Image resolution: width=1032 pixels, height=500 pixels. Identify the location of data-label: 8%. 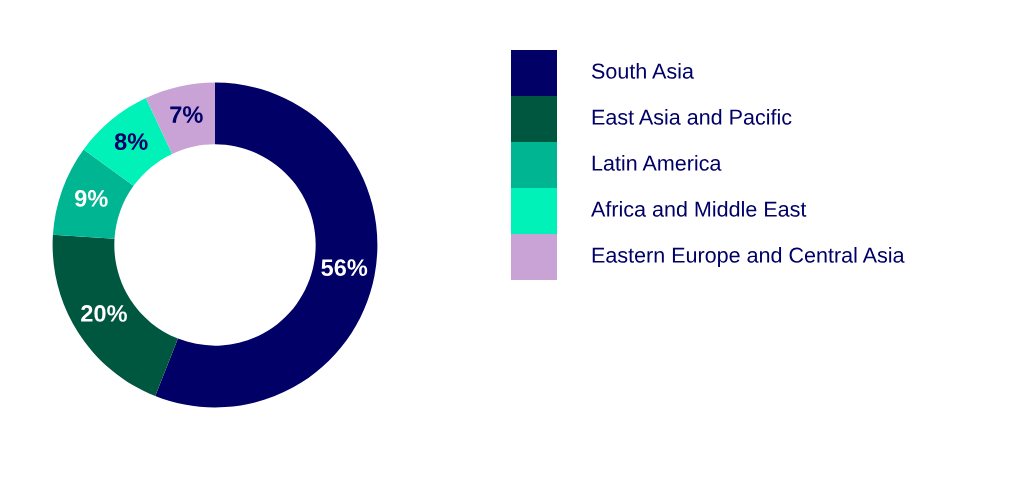
(131, 141).